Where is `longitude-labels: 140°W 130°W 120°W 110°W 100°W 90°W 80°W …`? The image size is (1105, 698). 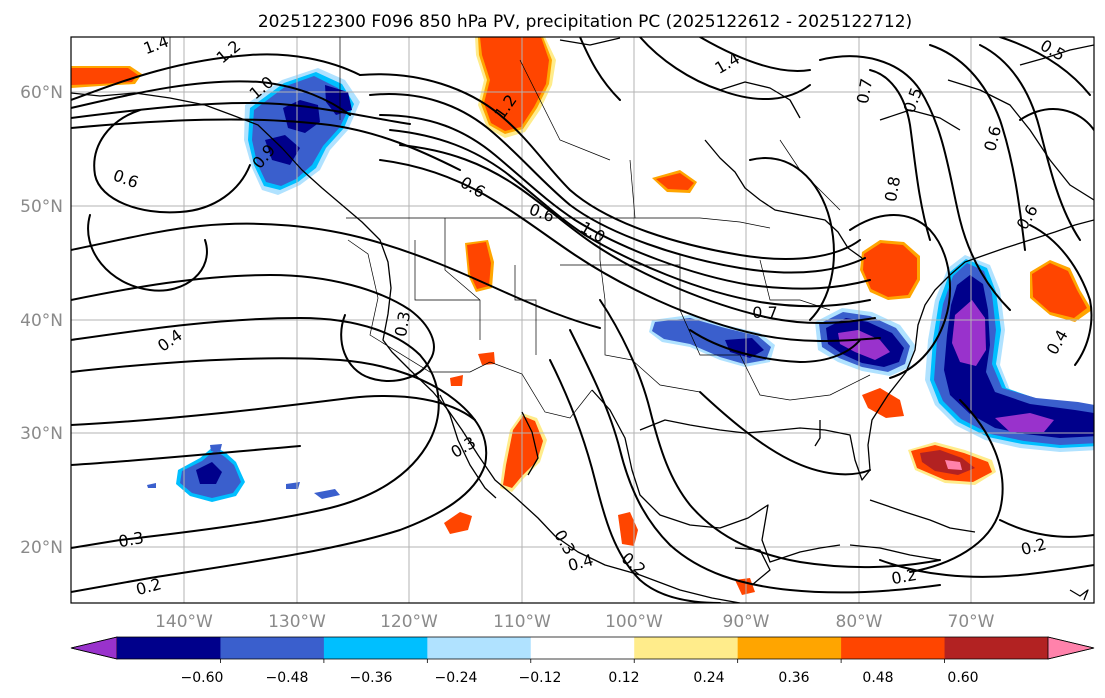
longitude-labels: 140°W 130°W 120°W 110°W 100°W 90°W 80°W … is located at coordinates (575, 622).